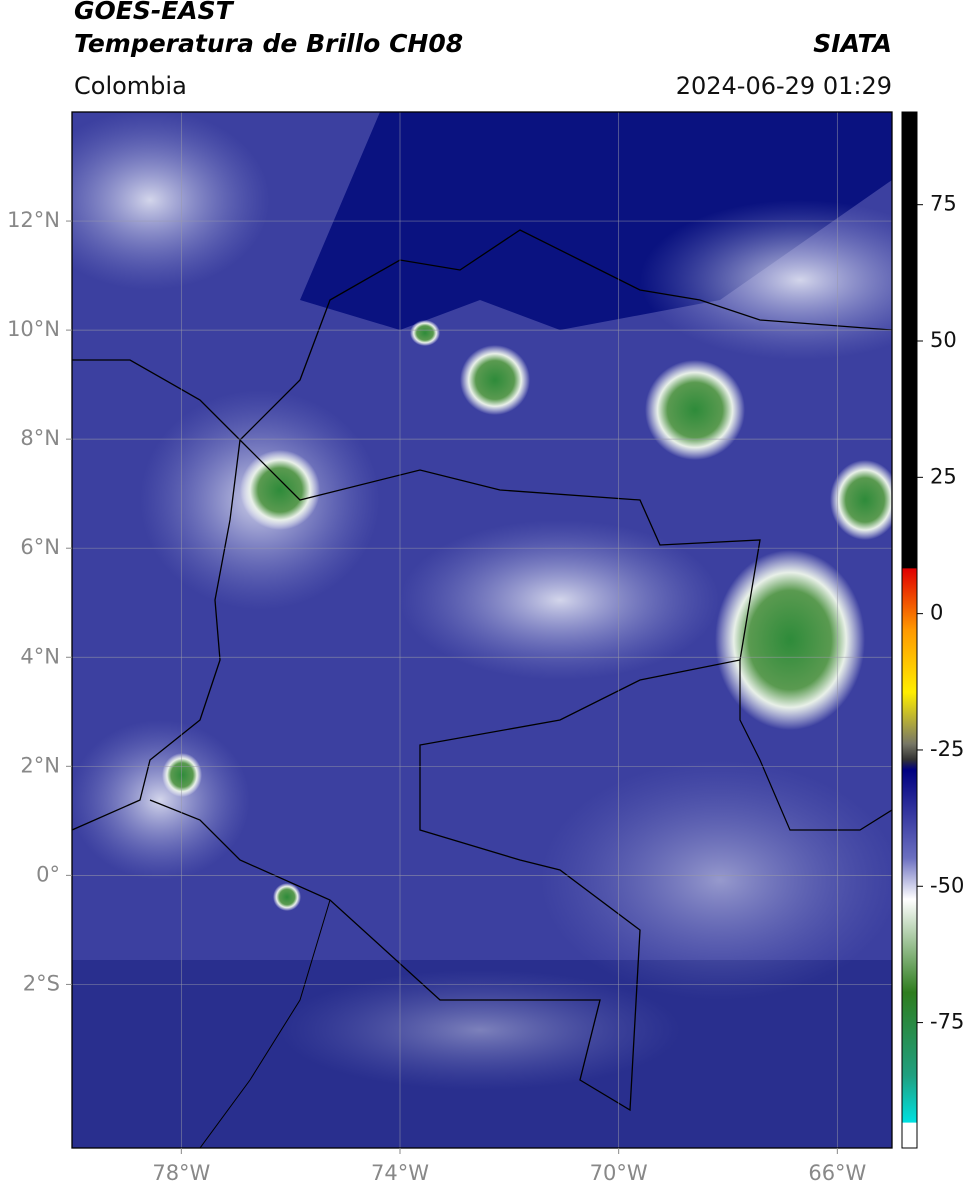  Describe the element at coordinates (852, 43) in the screenshot. I see `source: SIATA` at that location.